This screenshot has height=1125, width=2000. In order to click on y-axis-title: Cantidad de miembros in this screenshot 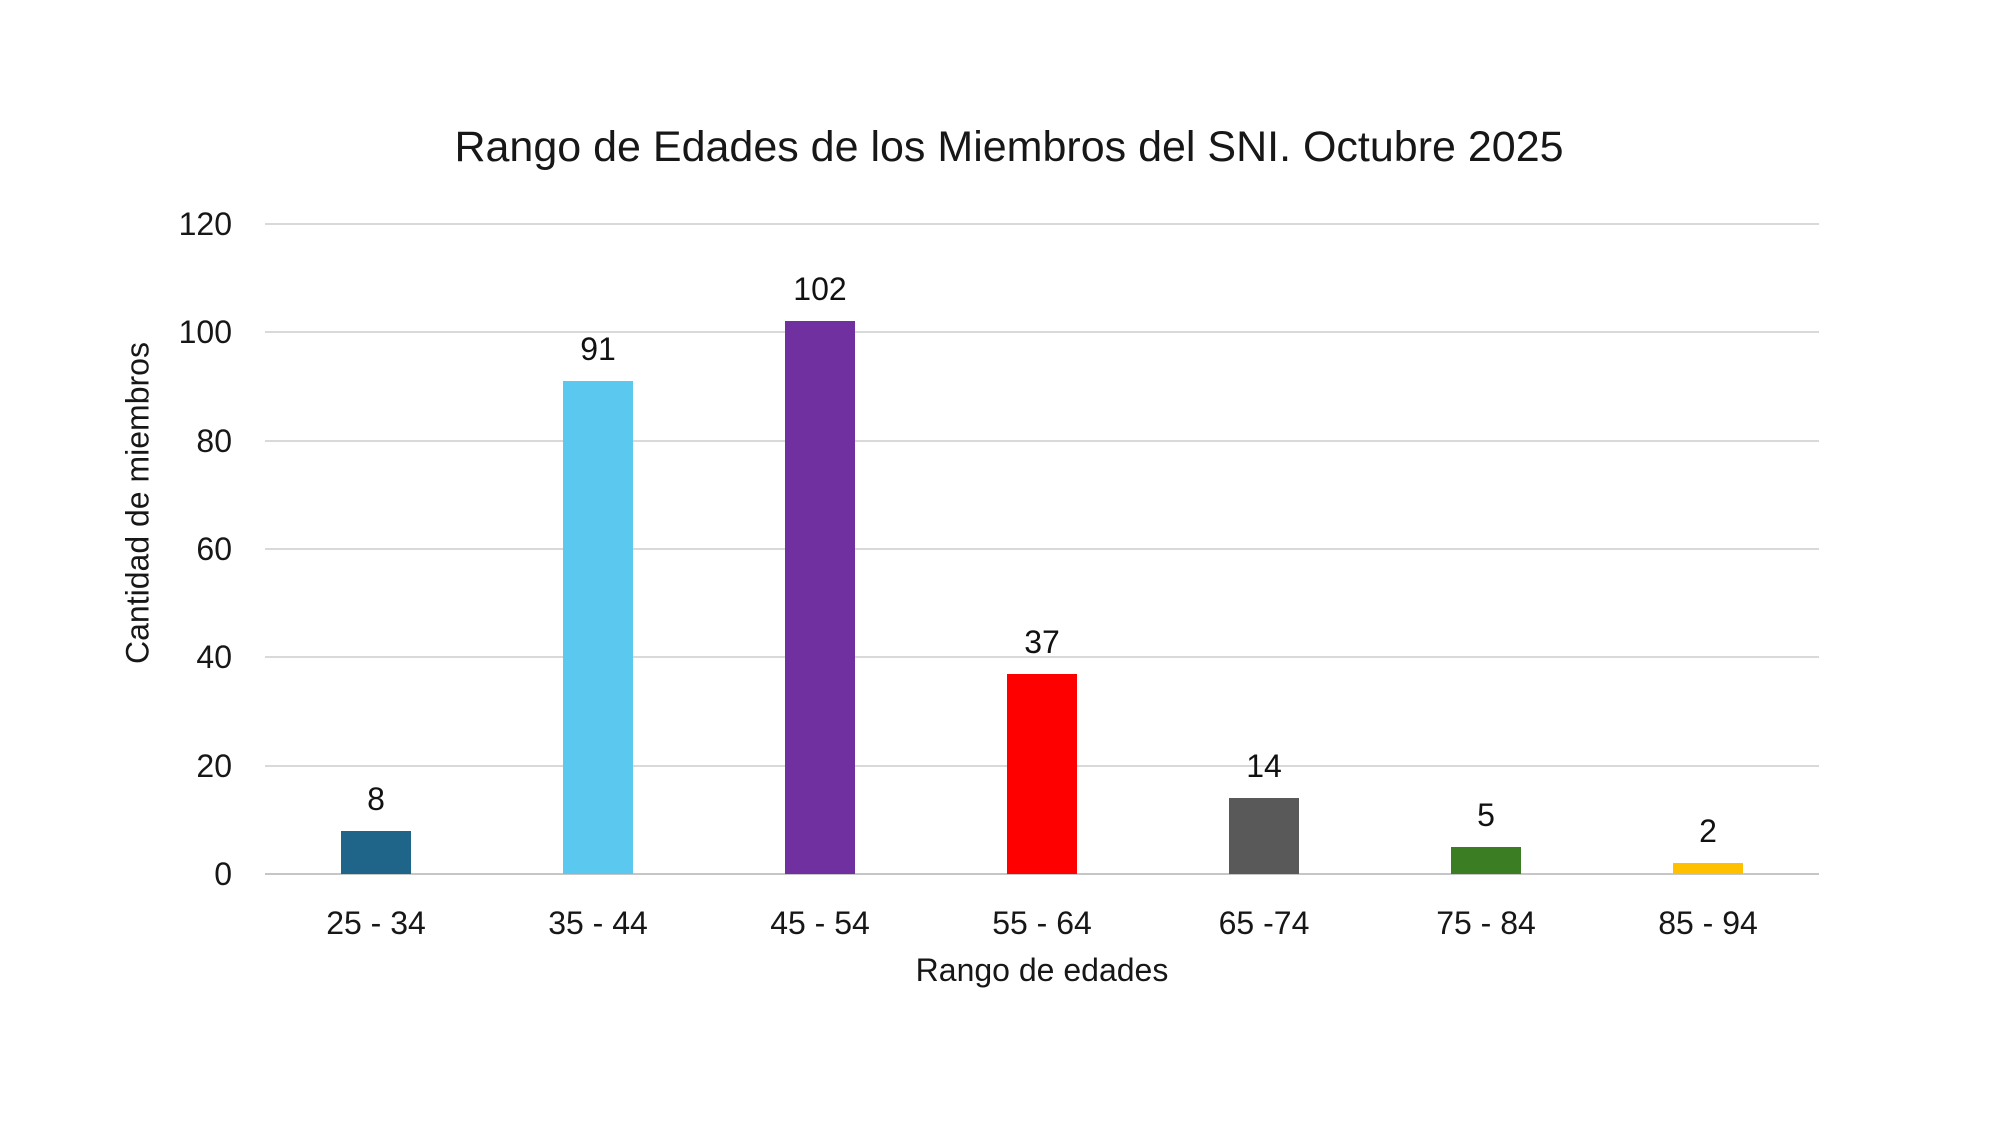, I will do `click(137, 503)`.